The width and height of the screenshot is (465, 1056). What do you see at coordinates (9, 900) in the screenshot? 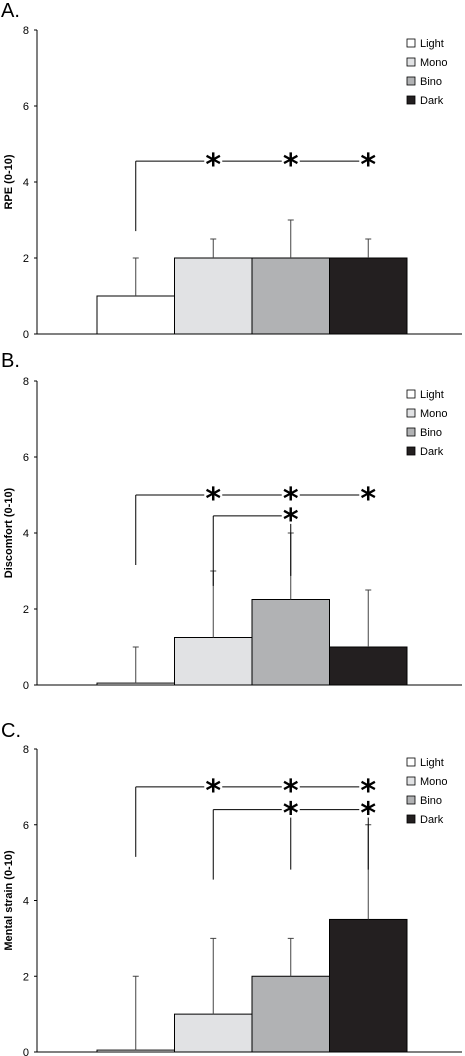
I see `y-axis-label: Mental strain (0-10)` at bounding box center [9, 900].